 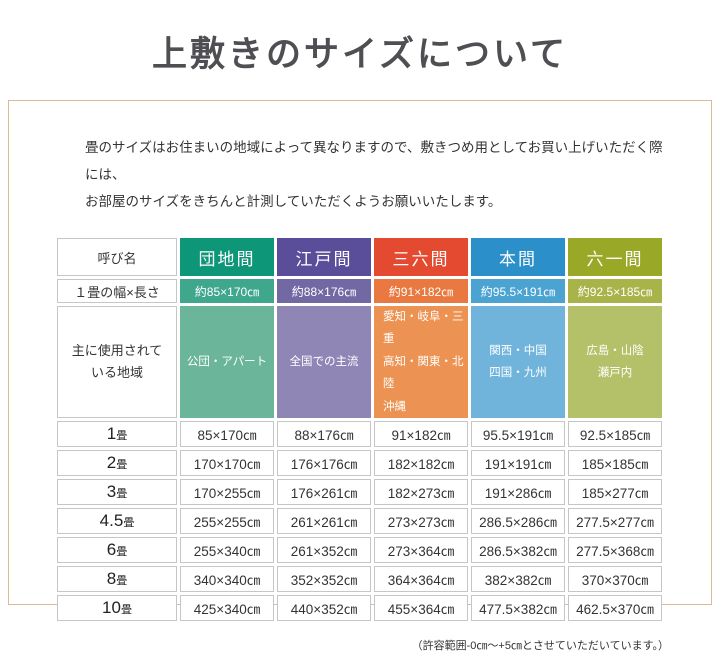 What do you see at coordinates (227, 579) in the screenshot?
I see `size-value-cell: 340×340㎝` at bounding box center [227, 579].